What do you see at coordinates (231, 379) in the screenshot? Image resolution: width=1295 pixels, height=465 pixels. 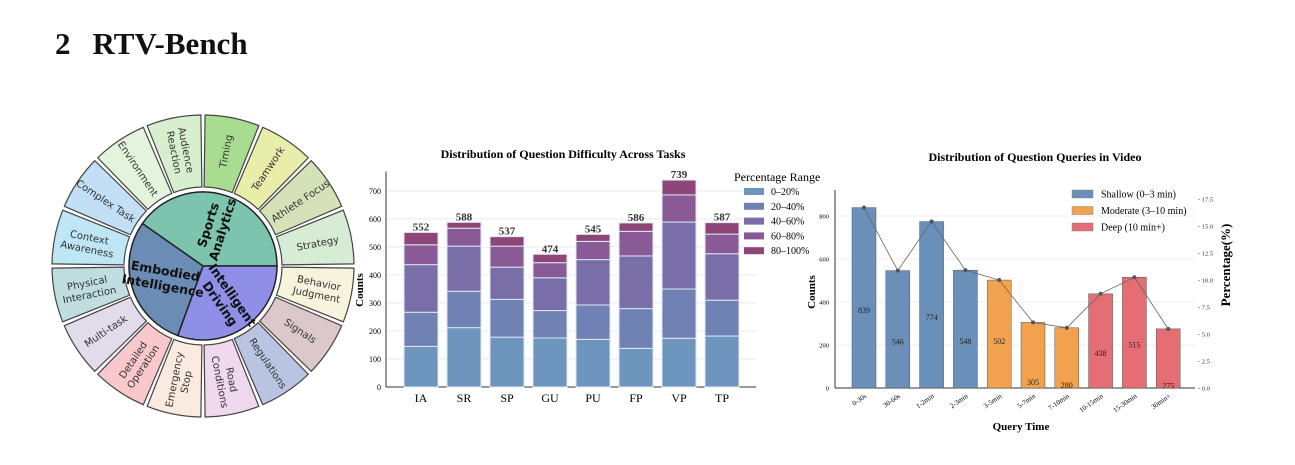 I see `wheel-label-line: Road` at bounding box center [231, 379].